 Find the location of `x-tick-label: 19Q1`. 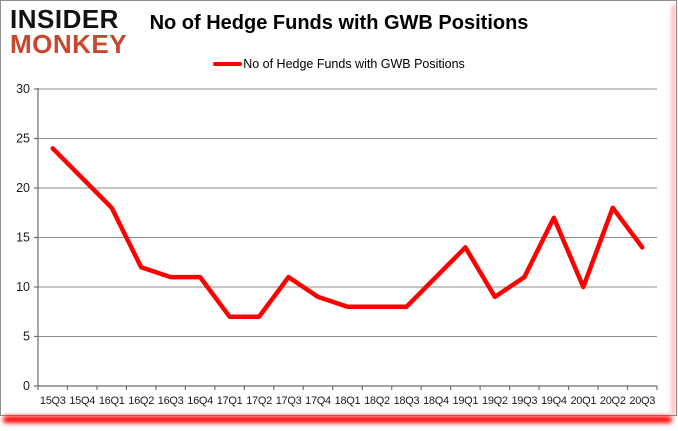

x-tick-label: 19Q1 is located at coordinates (466, 401).